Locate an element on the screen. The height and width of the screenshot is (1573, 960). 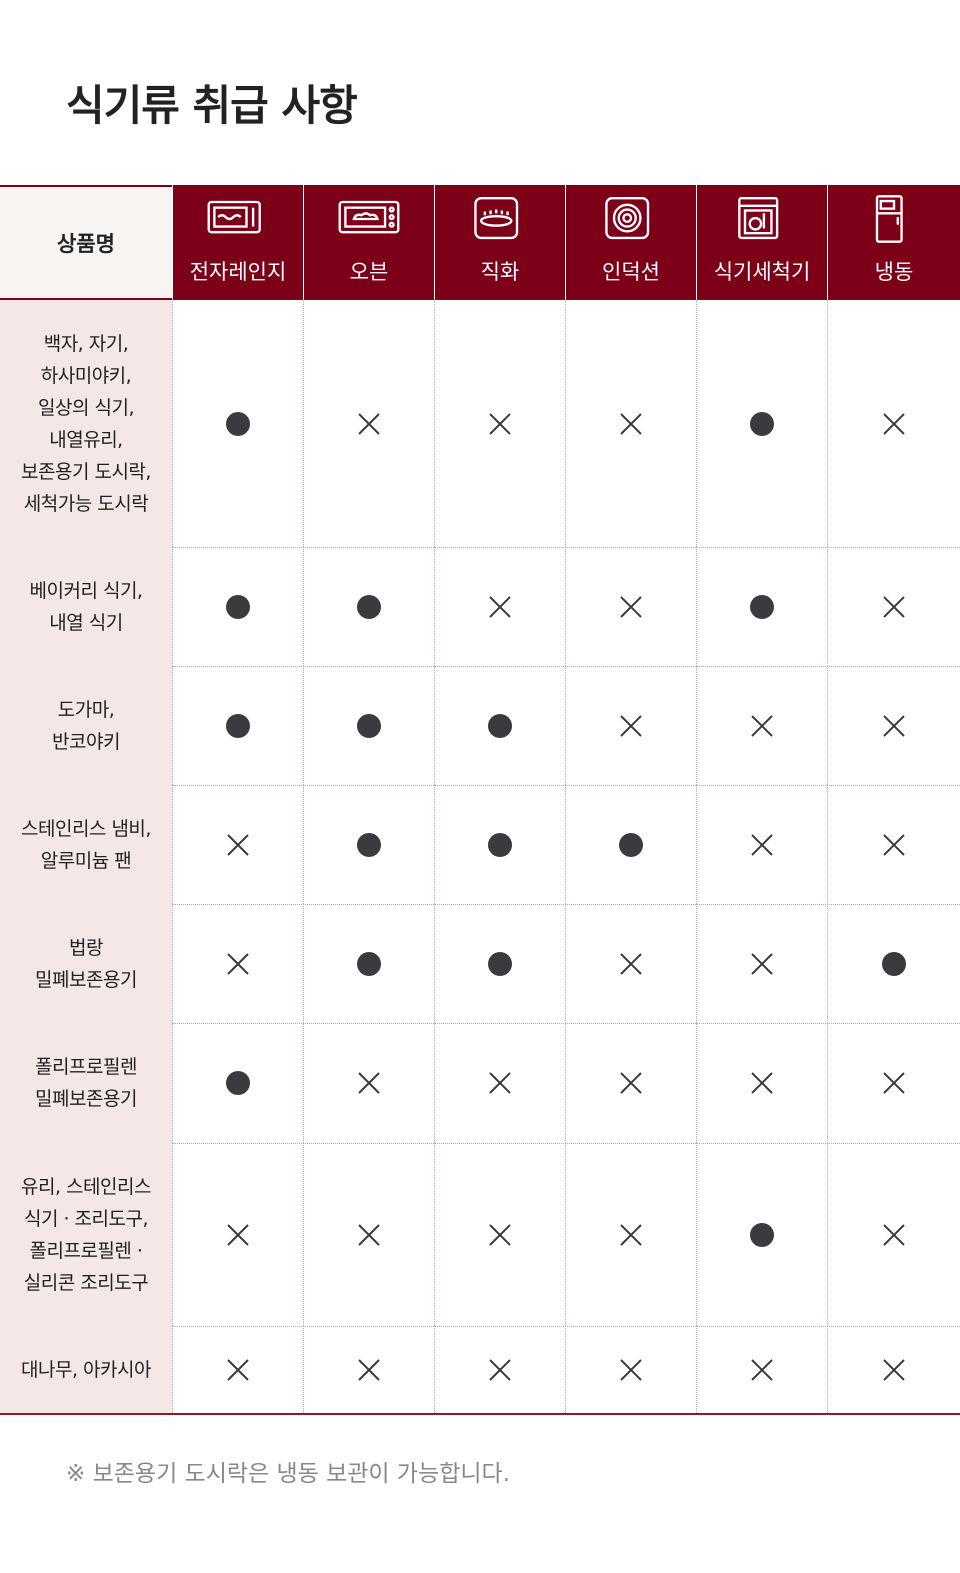
header-label: 전자레인지 is located at coordinates (238, 272).